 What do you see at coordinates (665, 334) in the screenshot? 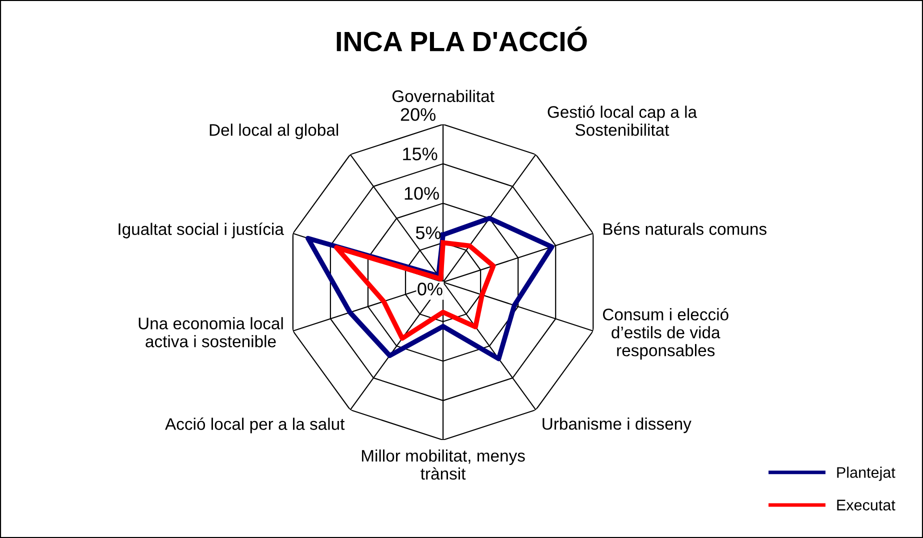
I see `spoke-label: Consum i elecció d’estils de vida responsables` at bounding box center [665, 334].